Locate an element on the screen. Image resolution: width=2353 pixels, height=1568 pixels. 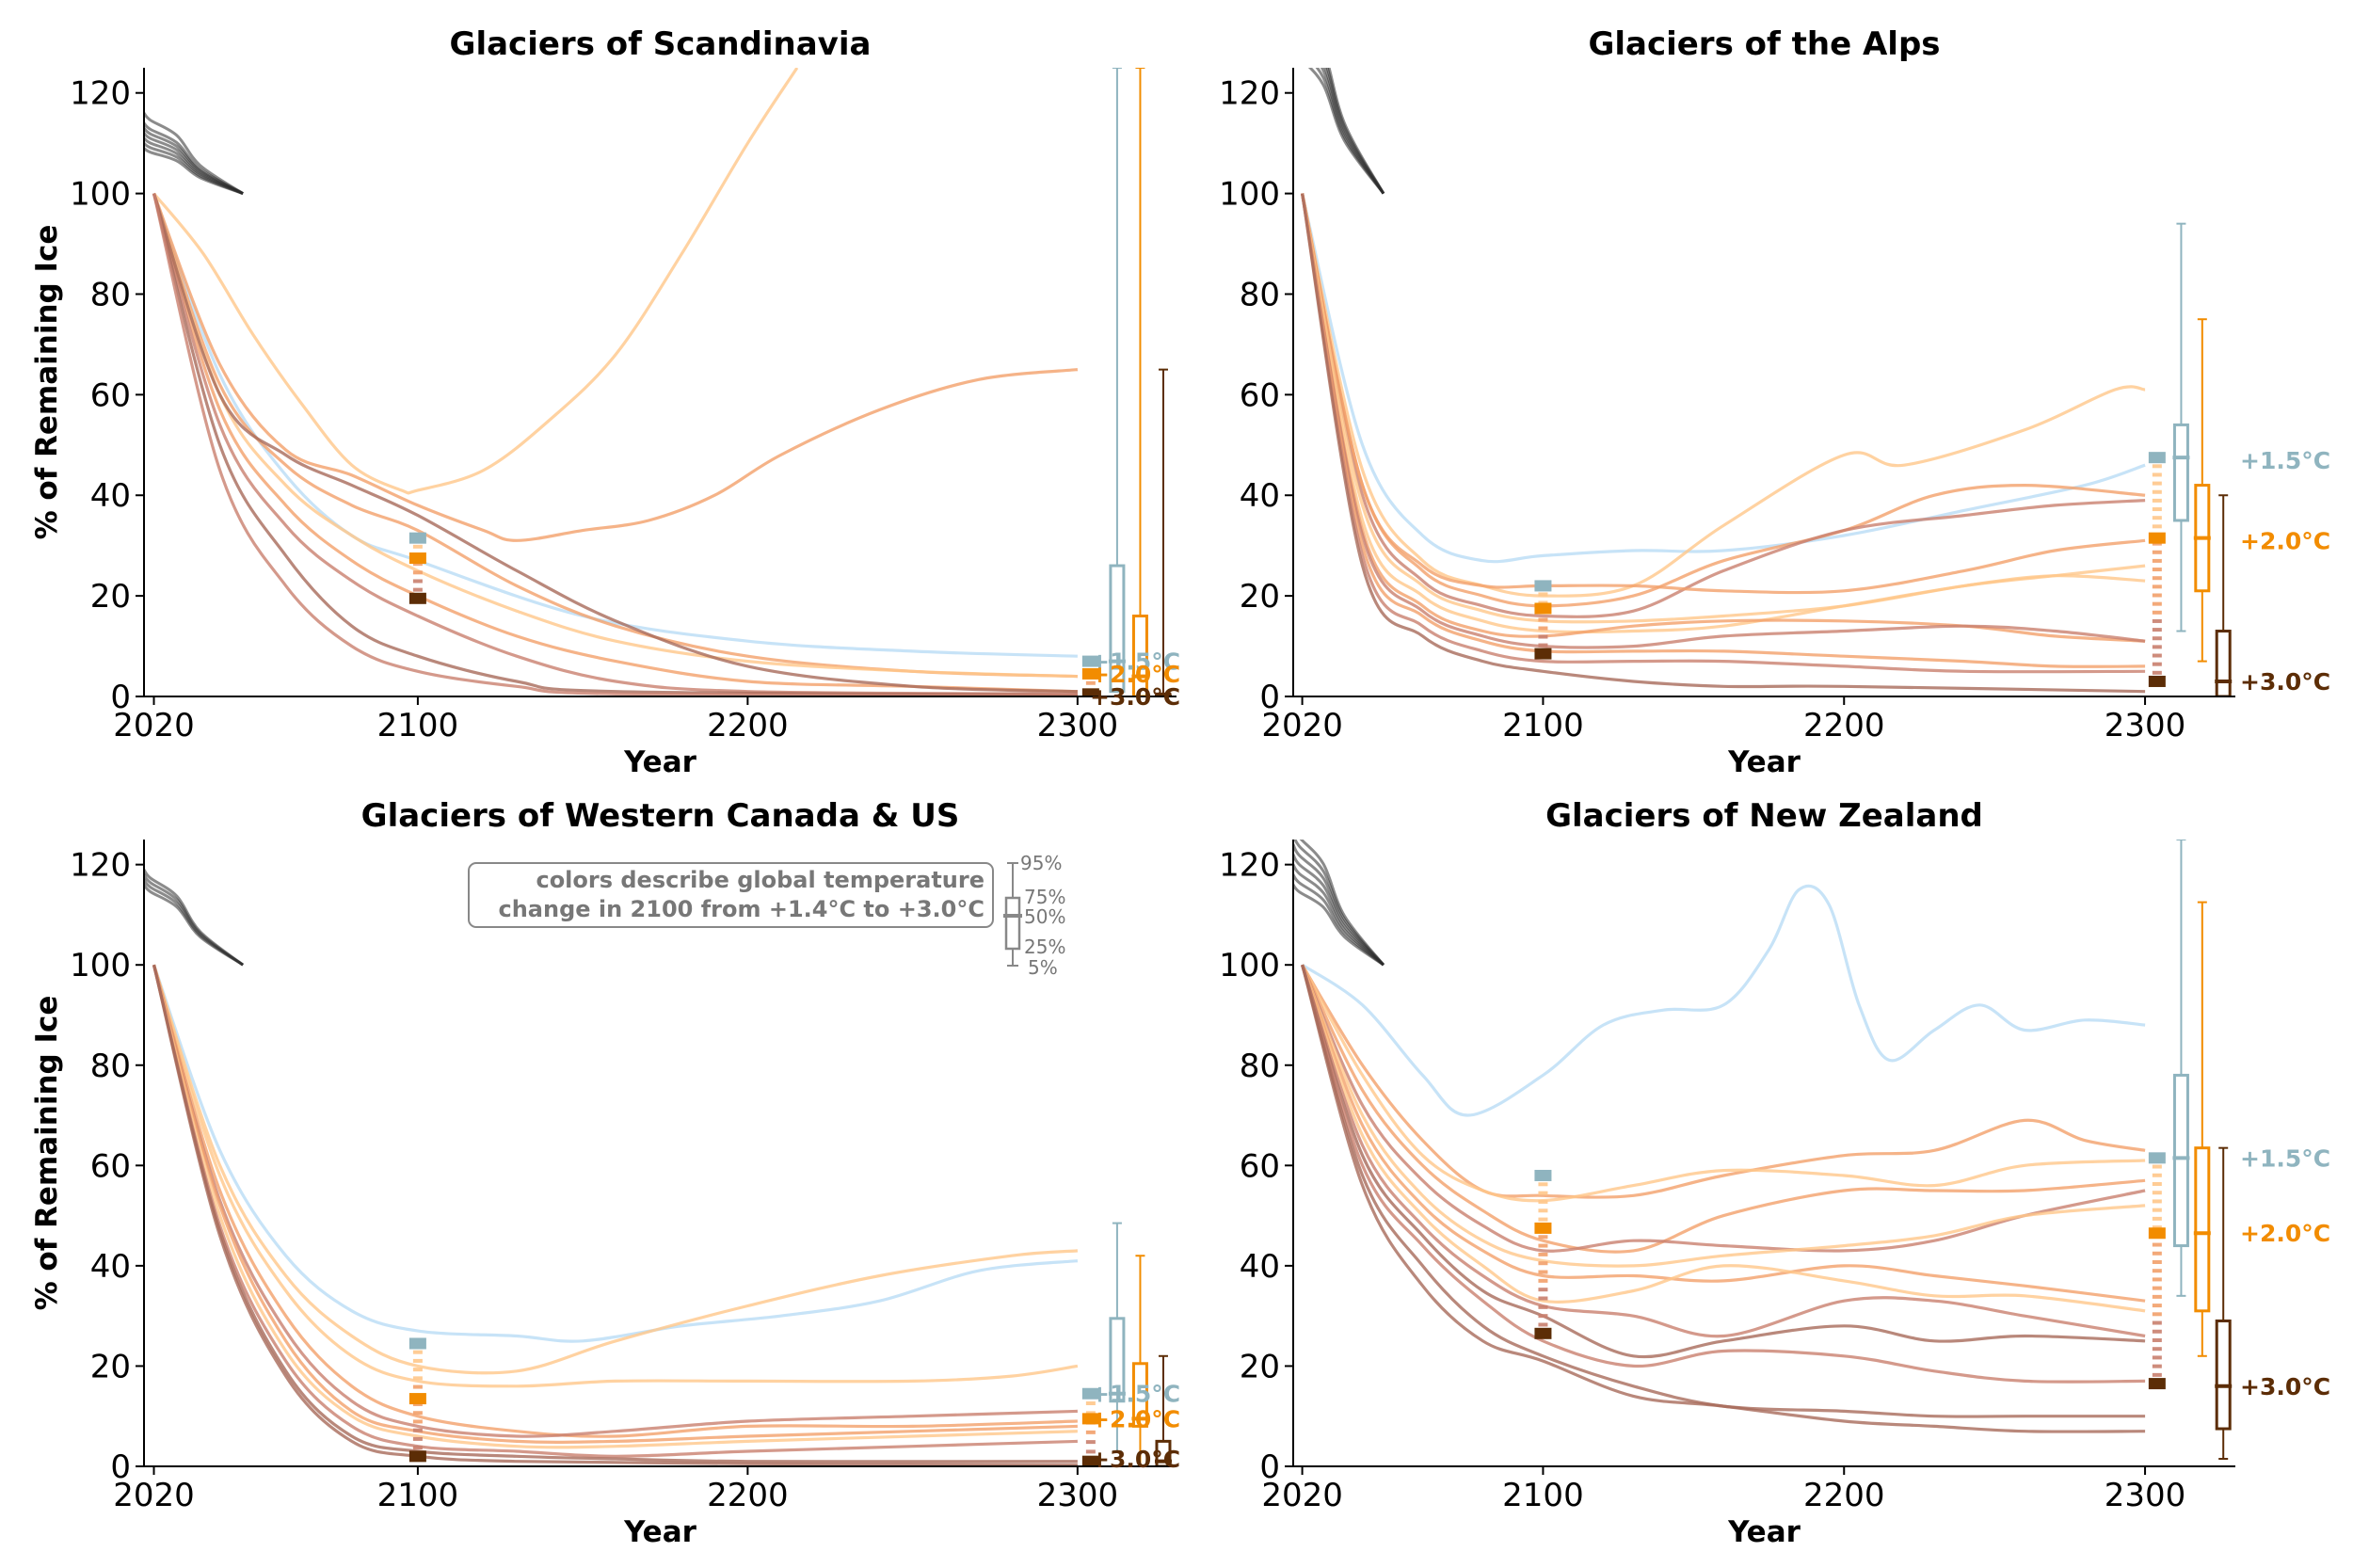
scenario-label-3p0: +3.0°C is located at coordinates (2285, 682).